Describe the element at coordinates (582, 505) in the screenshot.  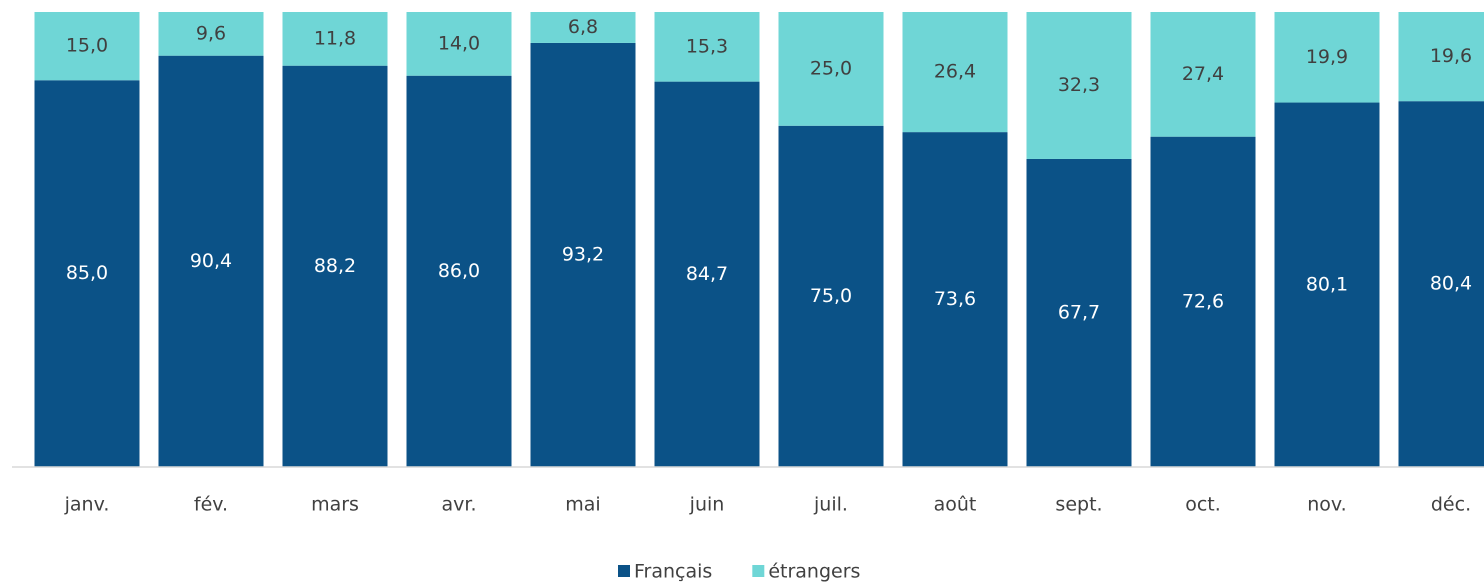
I see `x-tick-label: mai` at that location.